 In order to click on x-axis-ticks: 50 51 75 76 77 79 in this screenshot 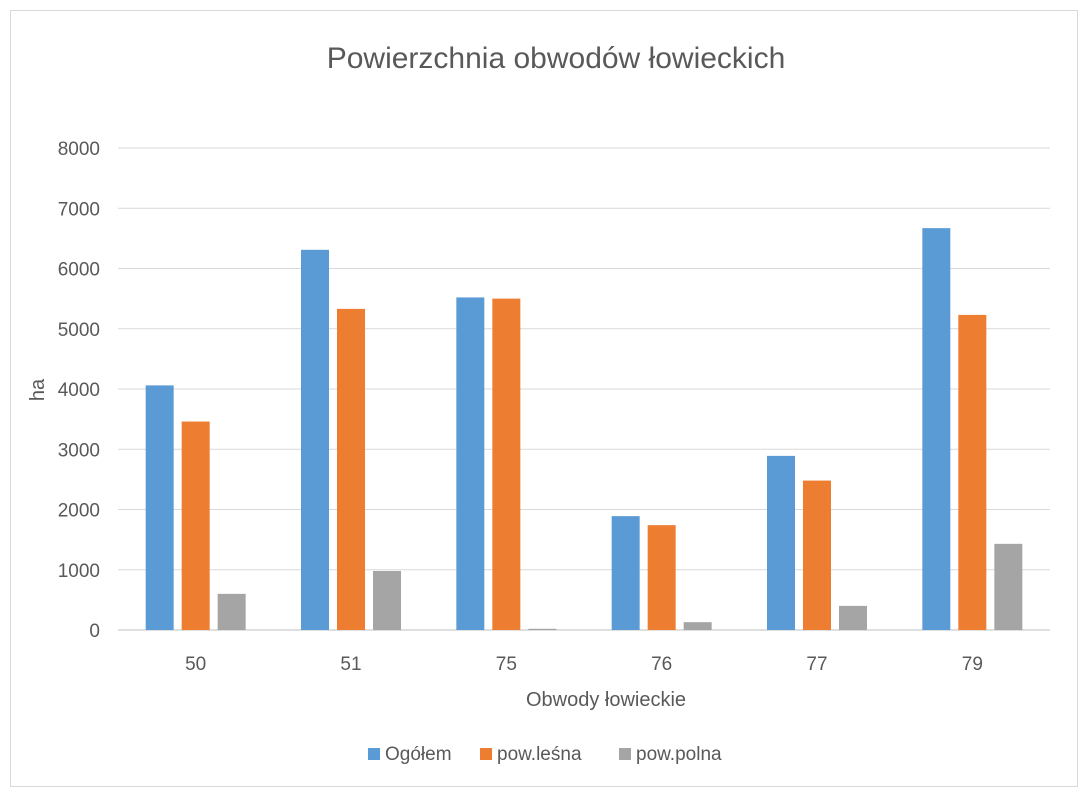, I will do `click(584, 664)`.